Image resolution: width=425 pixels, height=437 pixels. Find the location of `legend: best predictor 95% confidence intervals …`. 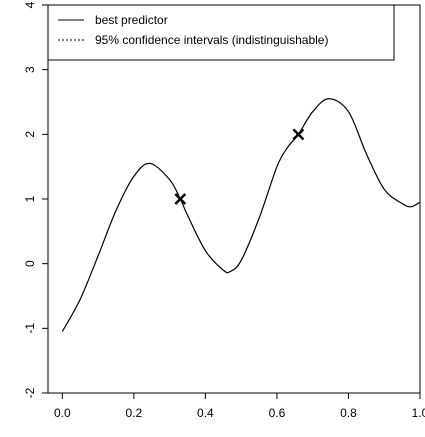

legend: best predictor 95% confidence intervals … is located at coordinates (221, 32).